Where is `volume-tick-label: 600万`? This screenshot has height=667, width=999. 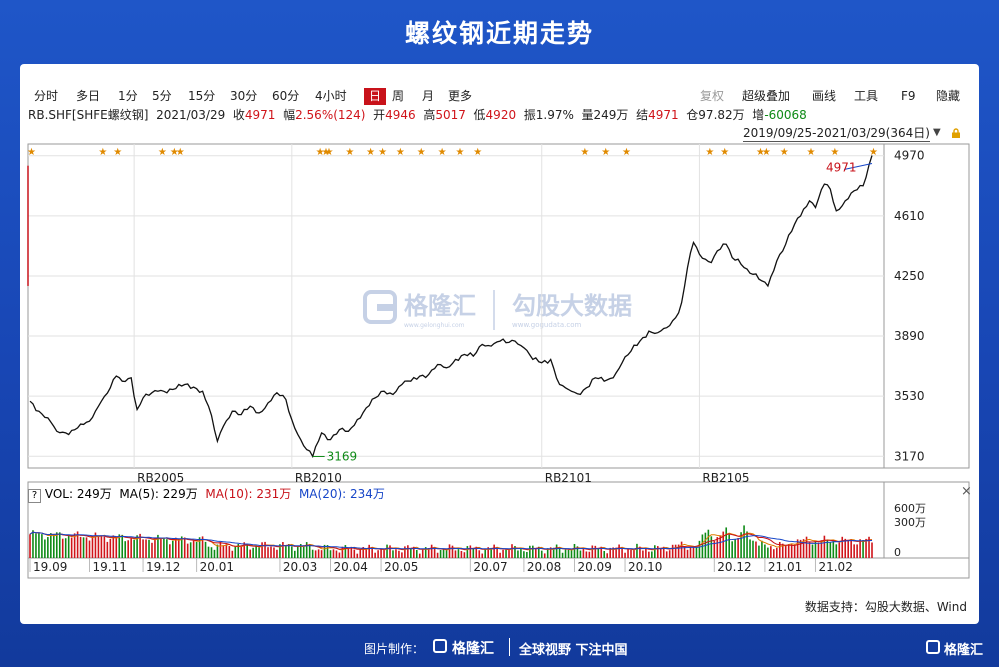 volume-tick-label: 600万 is located at coordinates (910, 508).